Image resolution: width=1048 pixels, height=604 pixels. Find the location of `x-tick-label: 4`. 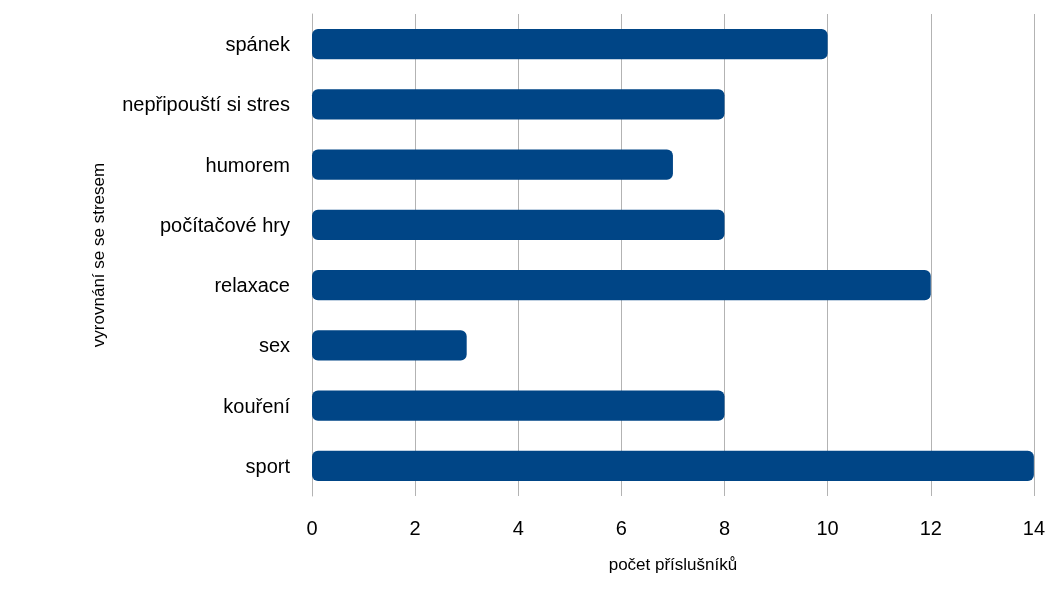

x-tick-label: 4 is located at coordinates (518, 528).